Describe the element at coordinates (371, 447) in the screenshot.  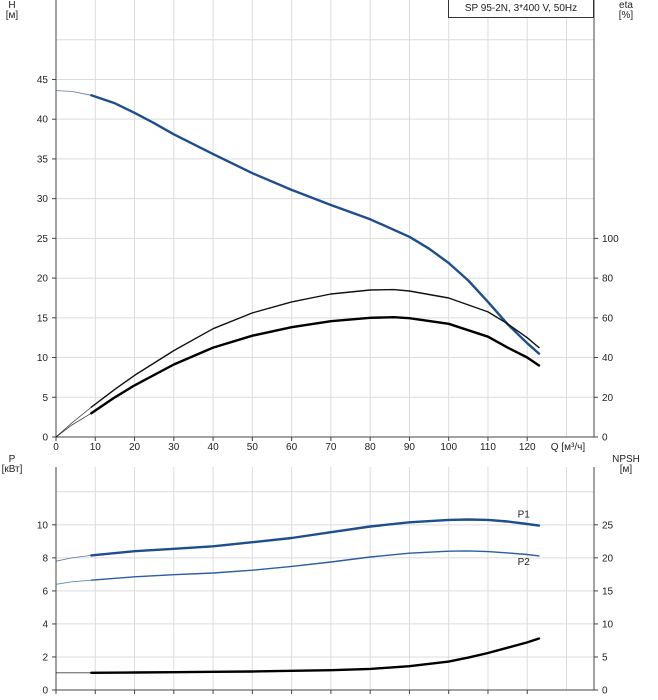
I see `x-tick-label: 80` at that location.